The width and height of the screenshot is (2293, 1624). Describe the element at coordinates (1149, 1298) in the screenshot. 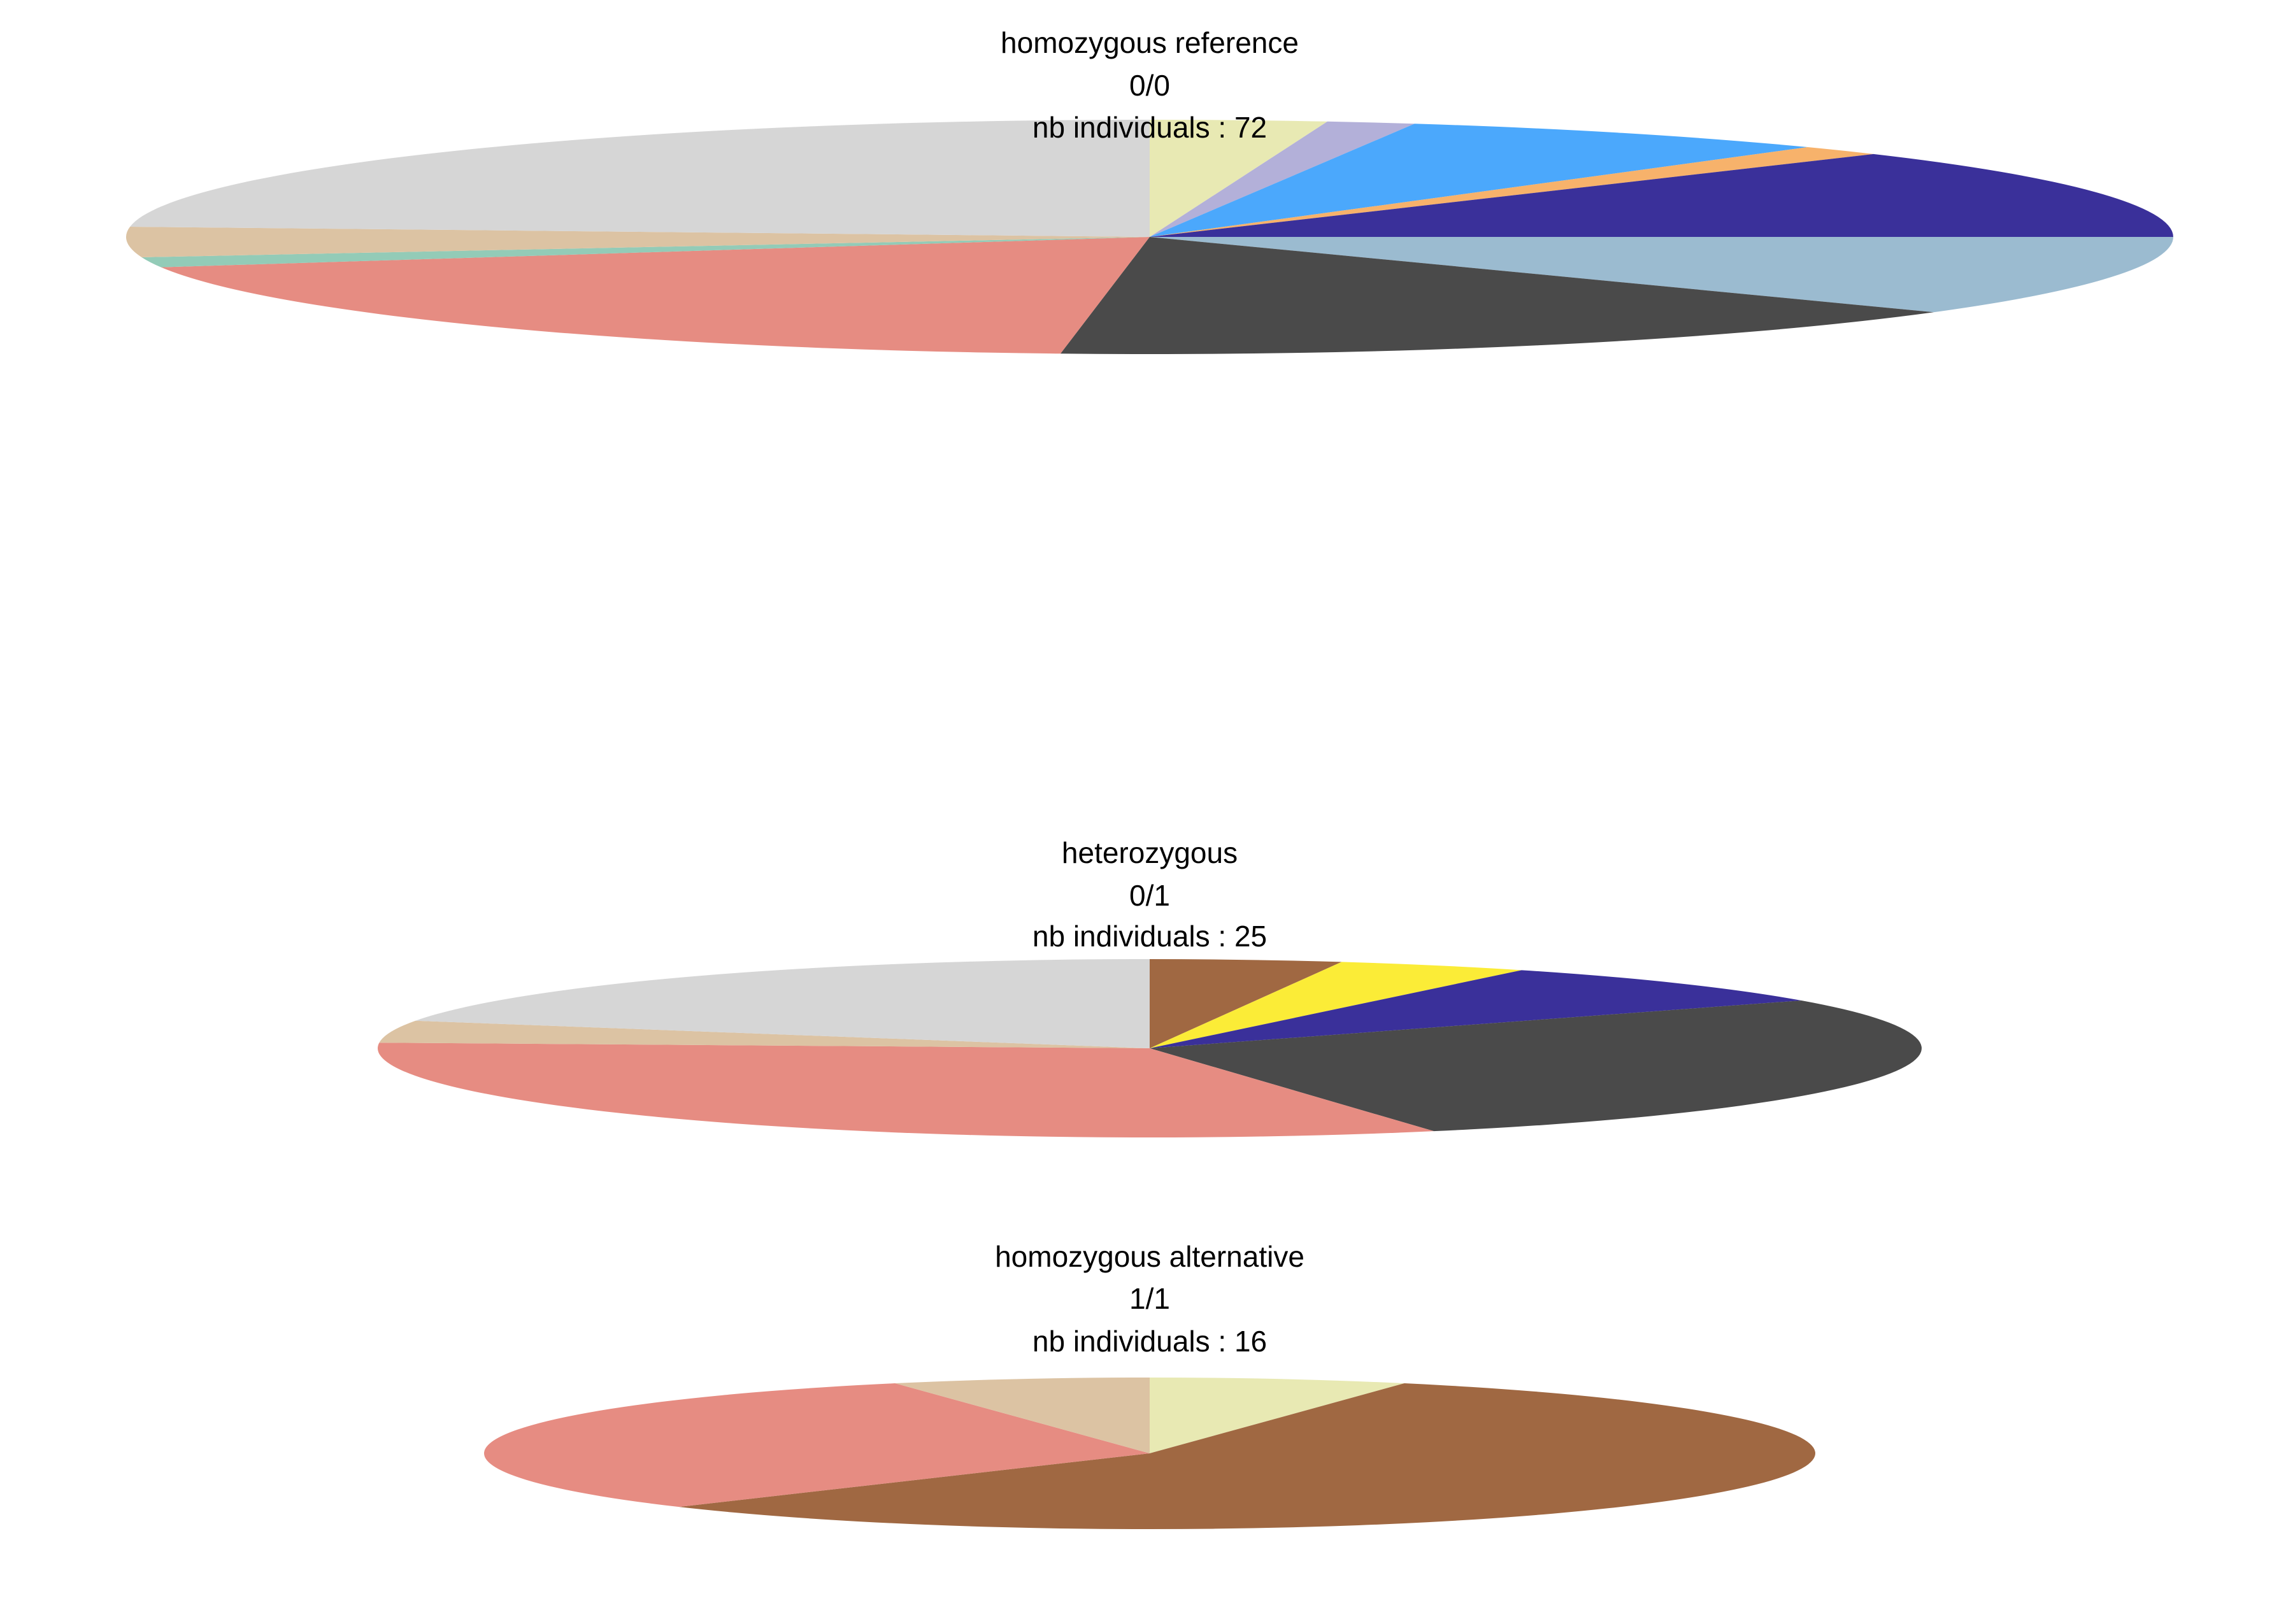

I see `chart-subtitle: 1/1` at that location.